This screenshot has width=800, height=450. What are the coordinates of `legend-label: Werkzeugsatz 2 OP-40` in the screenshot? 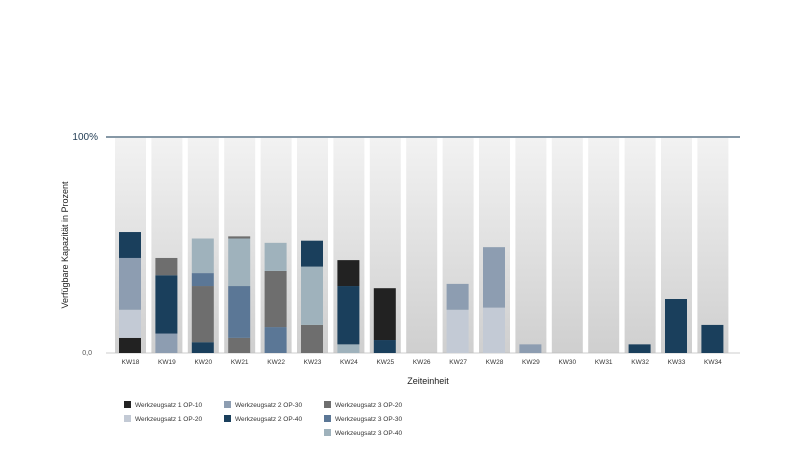 It's located at (268, 419).